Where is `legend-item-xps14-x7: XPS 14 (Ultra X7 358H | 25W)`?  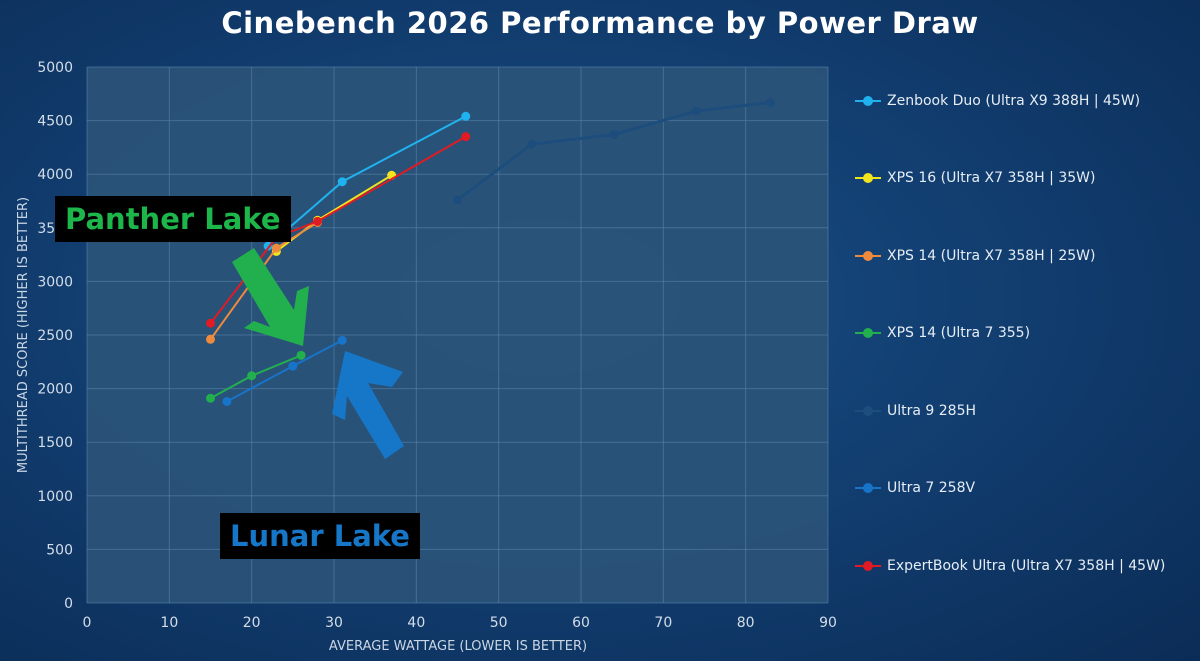
legend-item-xps14-x7: XPS 14 (Ultra X7 358H | 25W) is located at coordinates (975, 256).